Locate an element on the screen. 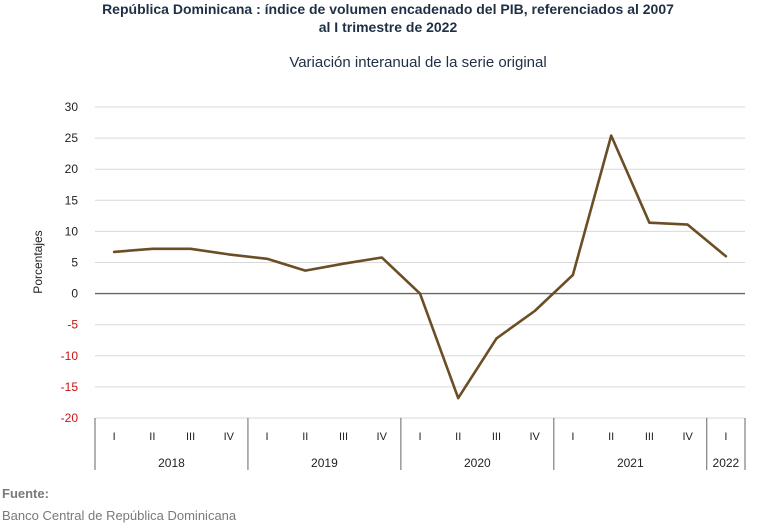 This screenshot has width=776, height=528. y-tick-labels: 30 25 20 15 10 5 0 -5 -10 -15 -20 is located at coordinates (70, 262).